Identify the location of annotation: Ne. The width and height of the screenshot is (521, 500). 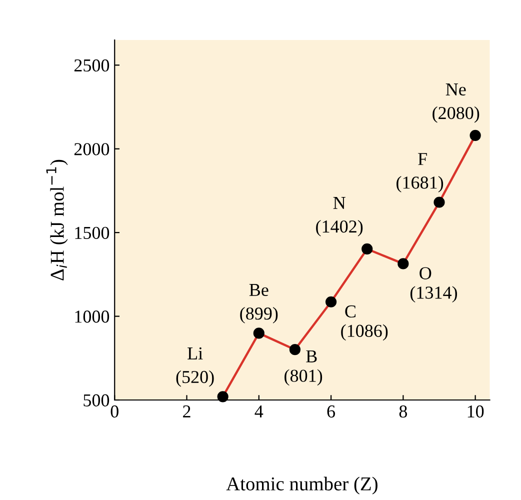
(456, 90).